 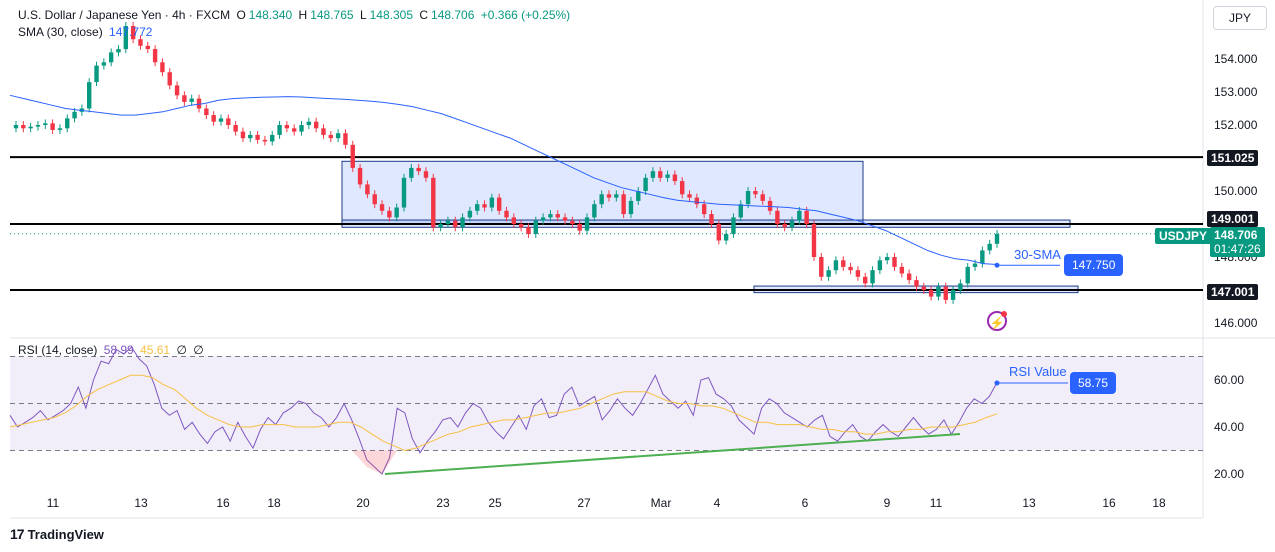 What do you see at coordinates (118, 350) in the screenshot?
I see `rsi-value: 58.99` at bounding box center [118, 350].